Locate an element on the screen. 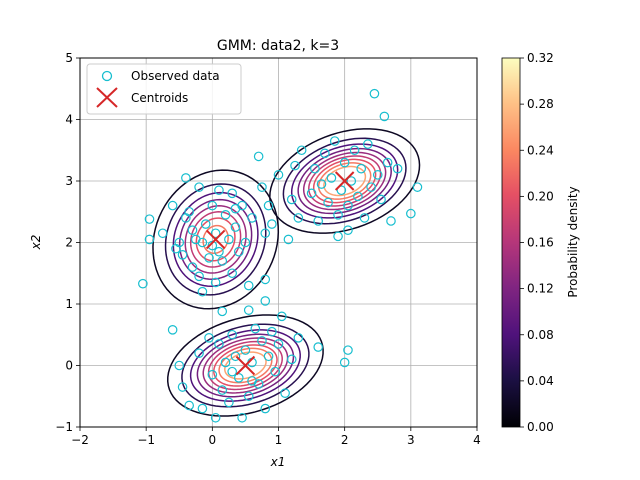  x-axis-label: x1 is located at coordinates (278, 462).